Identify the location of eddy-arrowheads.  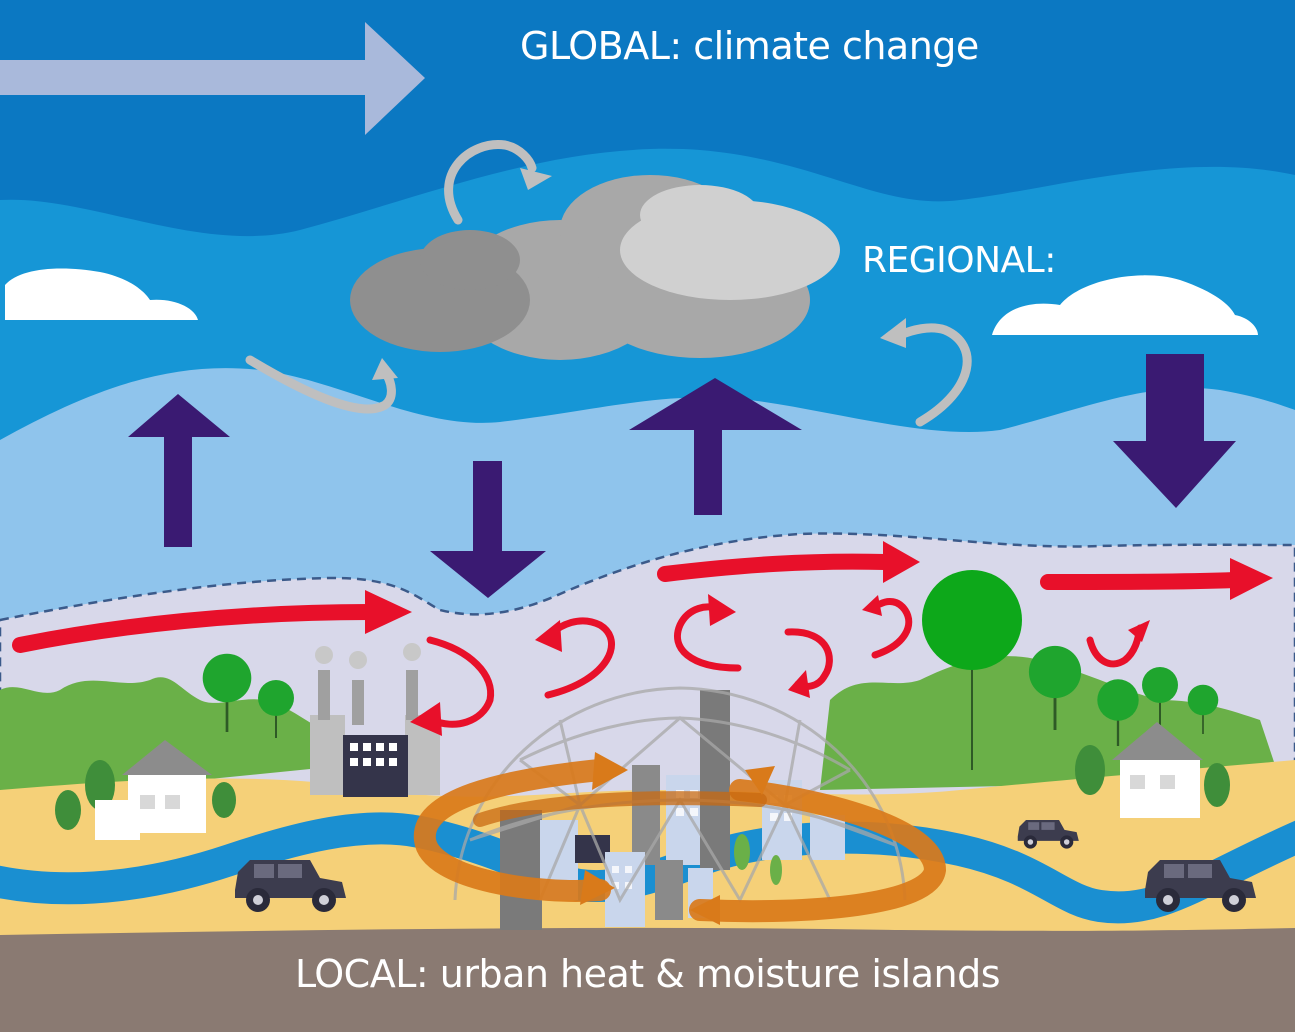
(780, 665).